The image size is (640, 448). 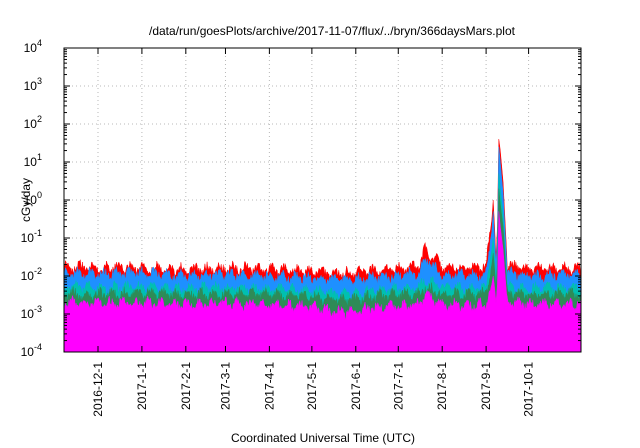 What do you see at coordinates (323, 438) in the screenshot?
I see `x-axis-title: Coordinated Universal Time (UTC)` at bounding box center [323, 438].